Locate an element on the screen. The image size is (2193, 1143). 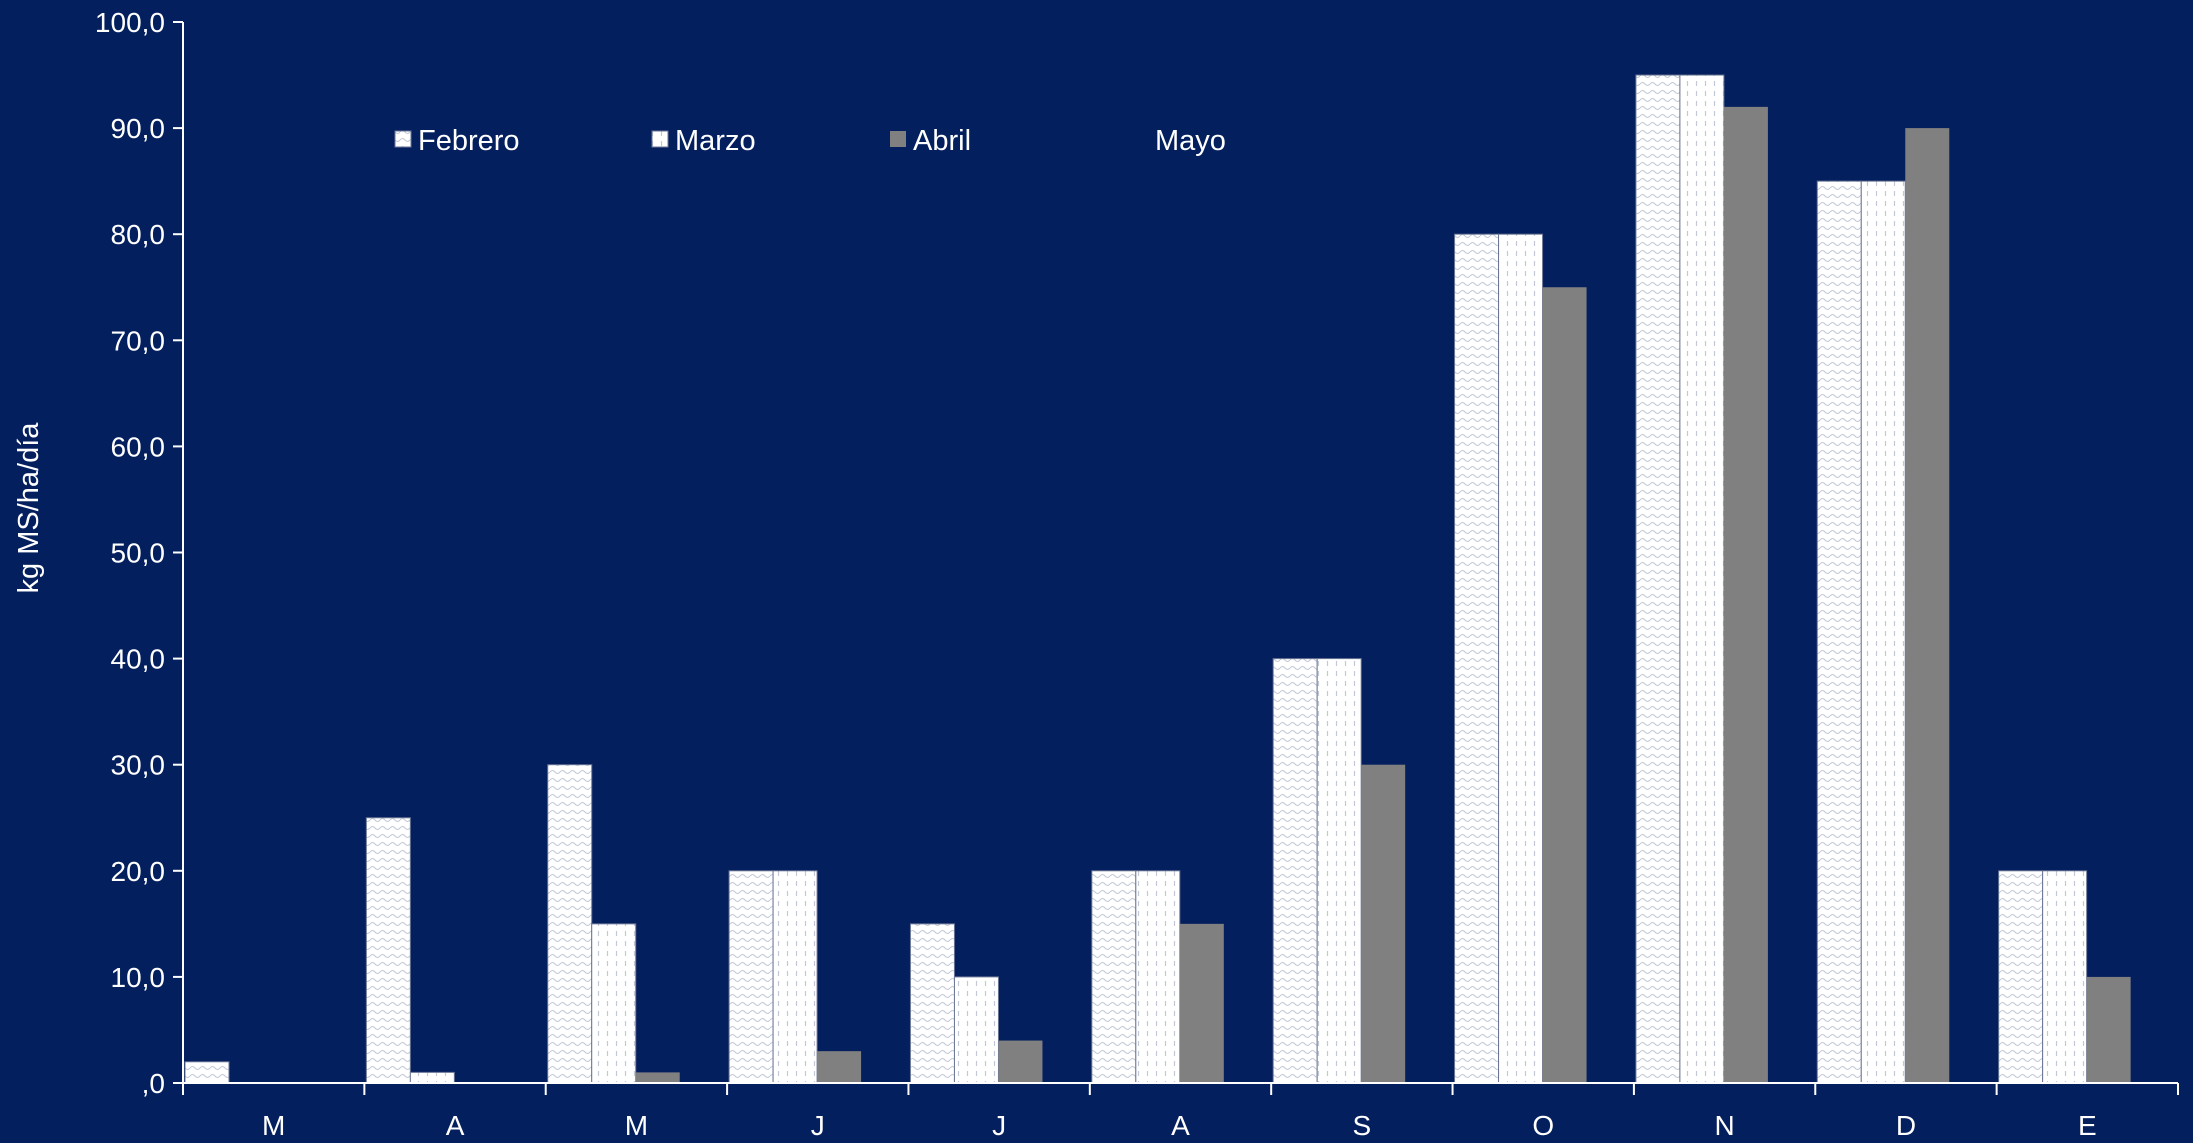
y-tick-label: 10,0 is located at coordinates (138, 977).